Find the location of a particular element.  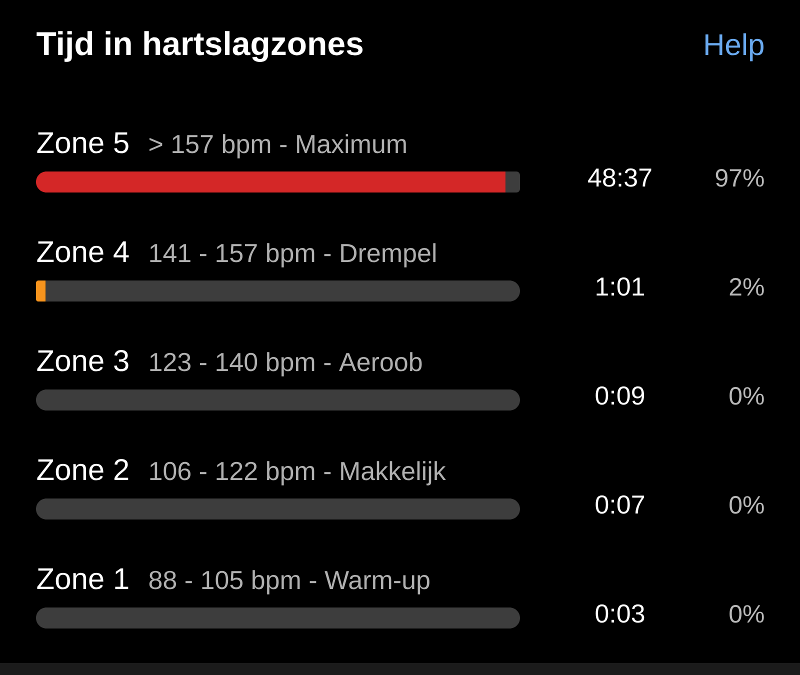

text: Help is located at coordinates (735, 47).